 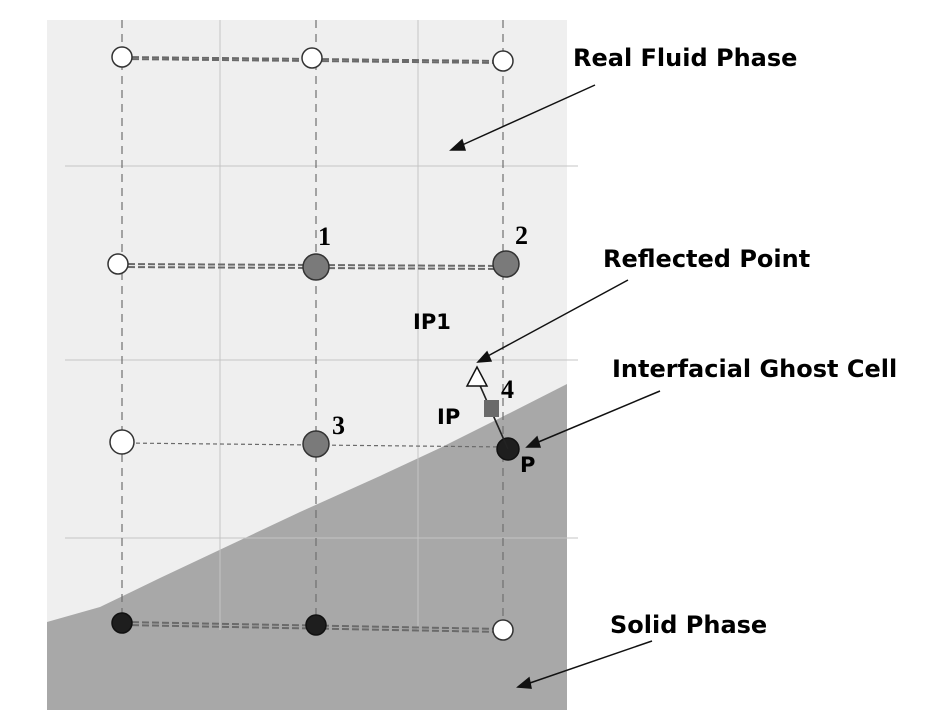 What do you see at coordinates (324, 236) in the screenshot?
I see `node-number-1: 1` at bounding box center [324, 236].